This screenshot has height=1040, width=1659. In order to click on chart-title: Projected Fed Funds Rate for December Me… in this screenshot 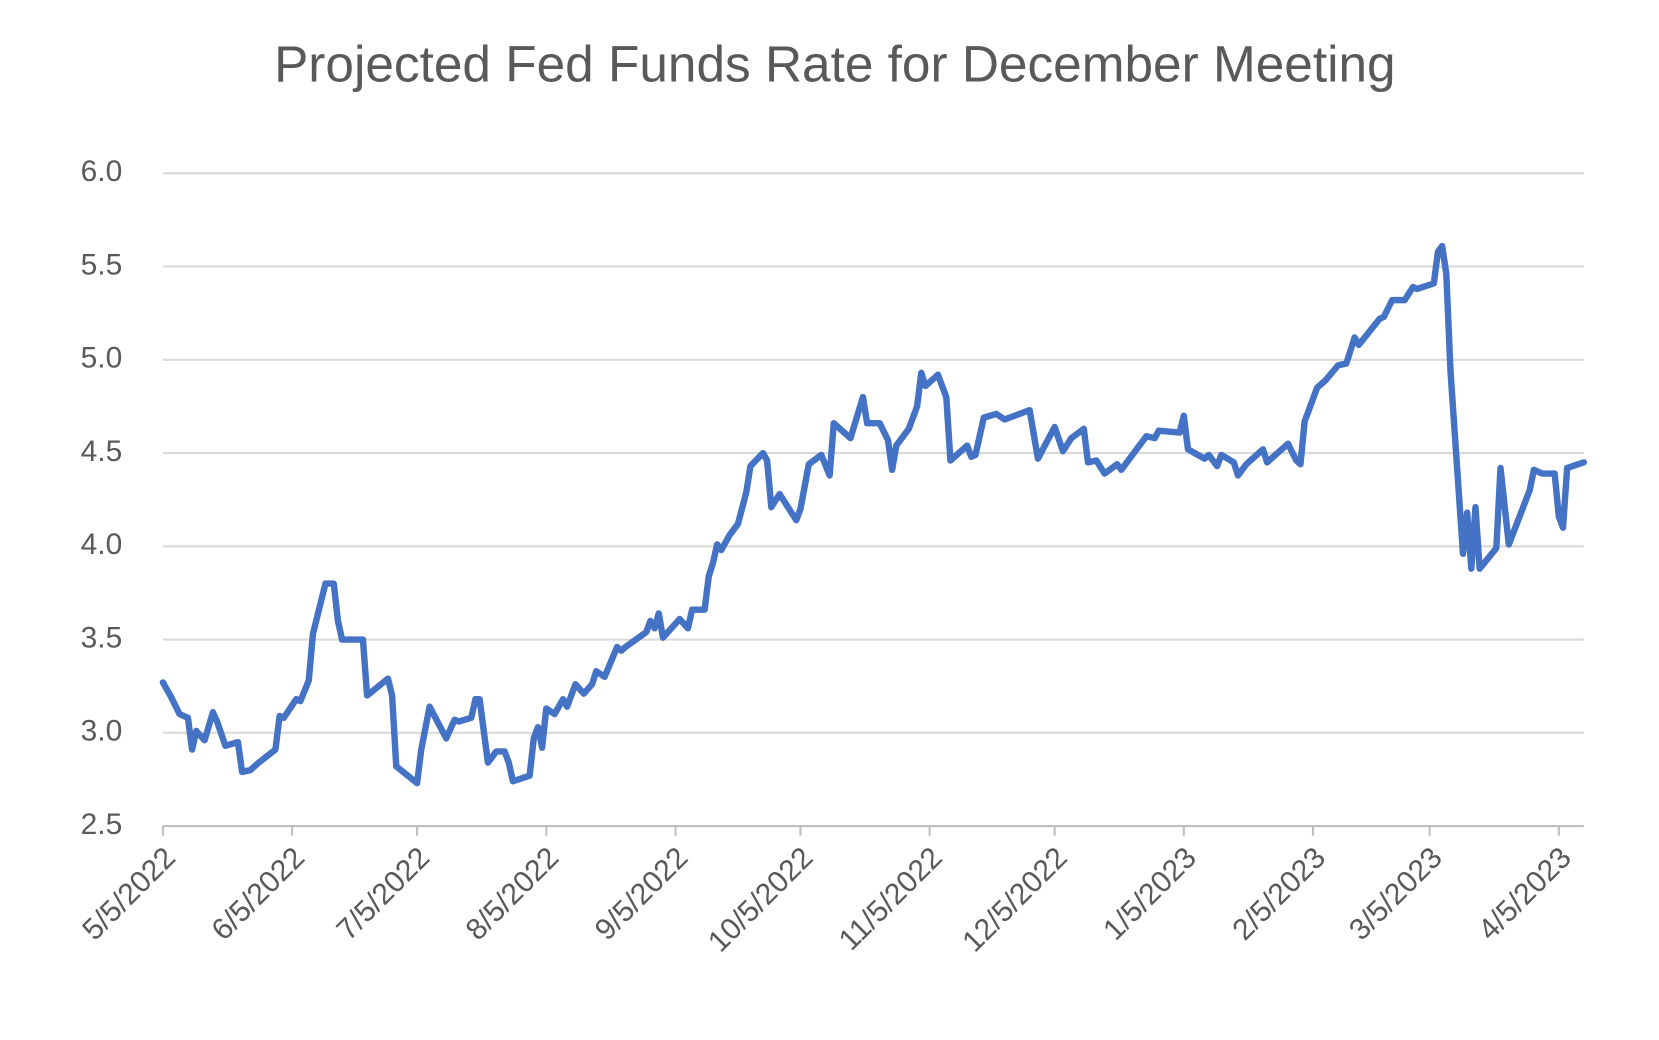, I will do `click(835, 63)`.